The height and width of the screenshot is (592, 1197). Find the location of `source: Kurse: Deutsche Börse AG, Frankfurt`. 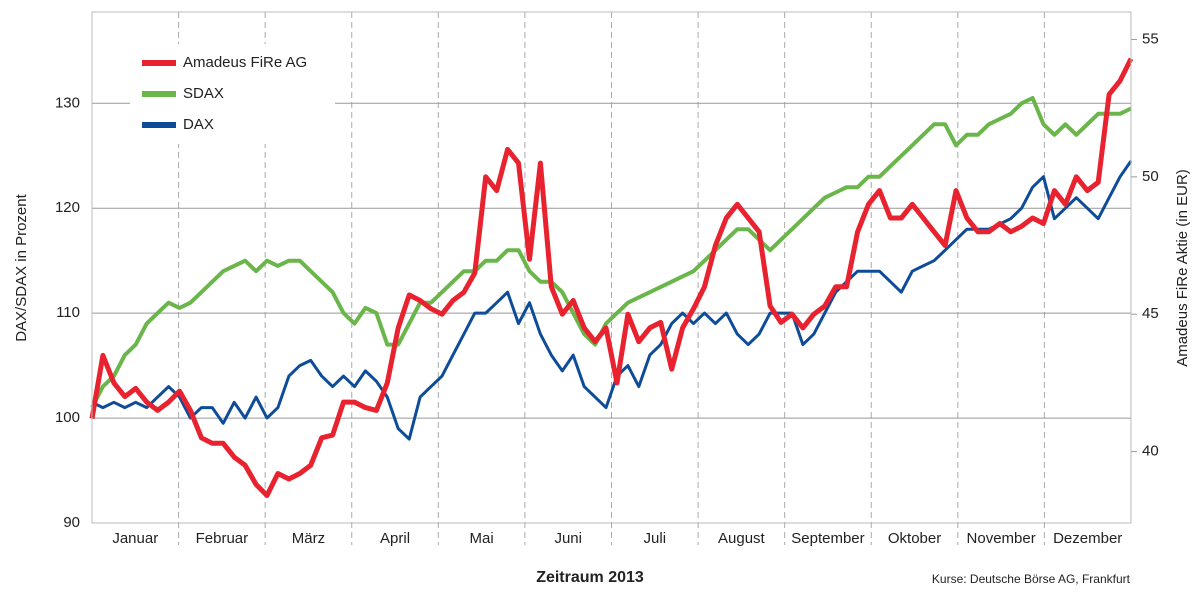

source: Kurse: Deutsche Börse AG, Frankfurt is located at coordinates (1031, 579).